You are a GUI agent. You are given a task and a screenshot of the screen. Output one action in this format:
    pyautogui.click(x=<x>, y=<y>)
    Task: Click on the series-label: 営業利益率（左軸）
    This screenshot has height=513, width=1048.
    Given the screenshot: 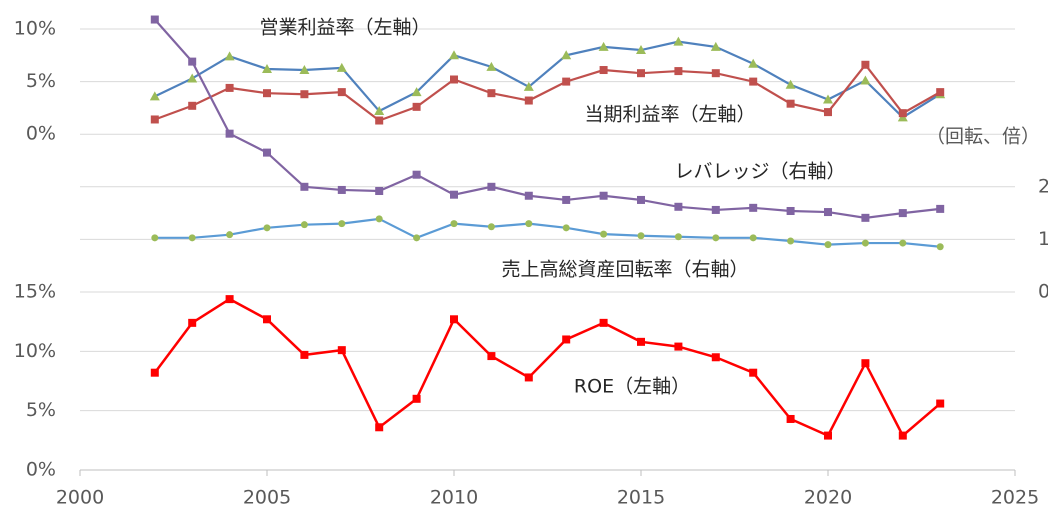 What is the action you would take?
    pyautogui.click(x=344, y=28)
    